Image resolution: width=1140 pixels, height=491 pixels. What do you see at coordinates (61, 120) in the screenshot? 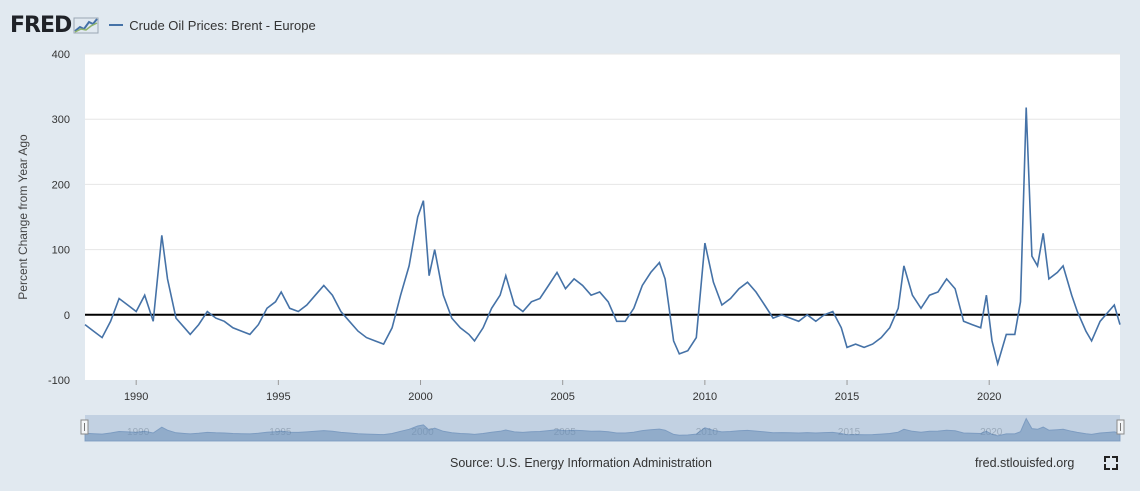
I see `y-tick-label: 300` at bounding box center [61, 120].